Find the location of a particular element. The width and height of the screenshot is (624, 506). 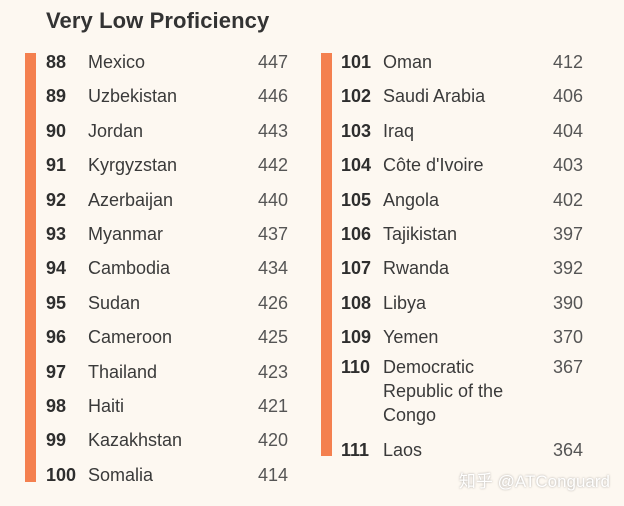

ranking-row: 102 Saudi Arabia 406 is located at coordinates (462, 96).